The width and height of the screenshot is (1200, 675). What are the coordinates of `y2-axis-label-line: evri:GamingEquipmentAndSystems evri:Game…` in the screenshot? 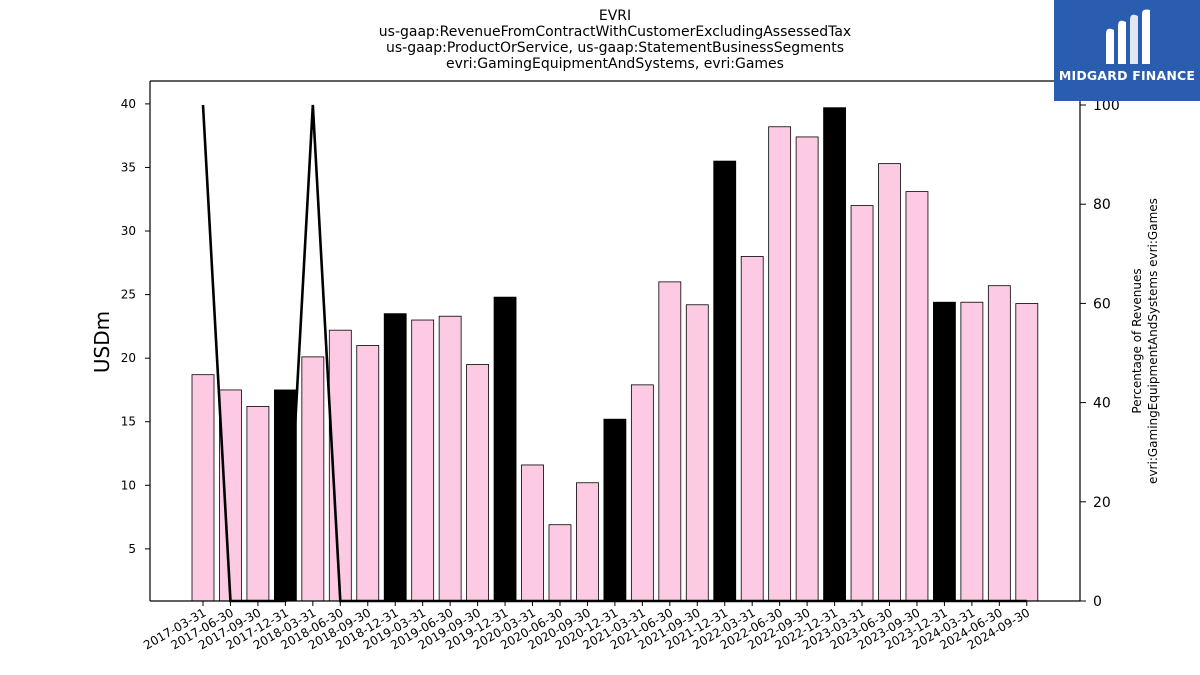 It's located at (1153, 341).